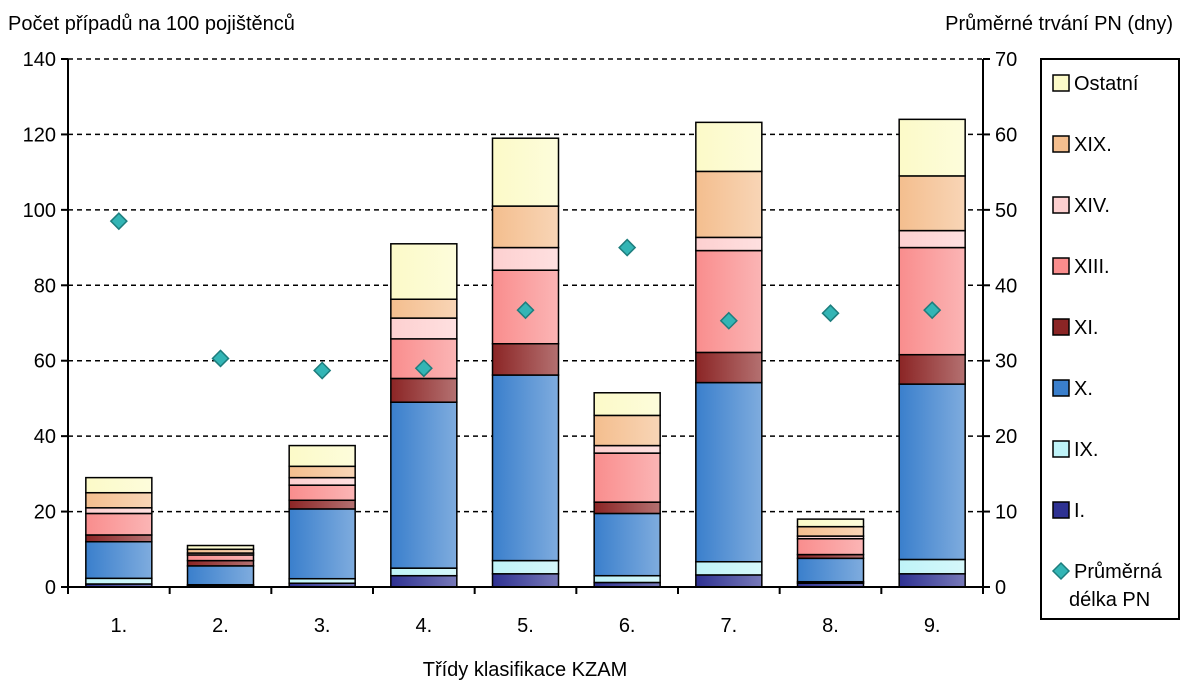 The height and width of the screenshot is (686, 1181). What do you see at coordinates (1092, 267) in the screenshot?
I see `legend-label: XIII.` at bounding box center [1092, 267].